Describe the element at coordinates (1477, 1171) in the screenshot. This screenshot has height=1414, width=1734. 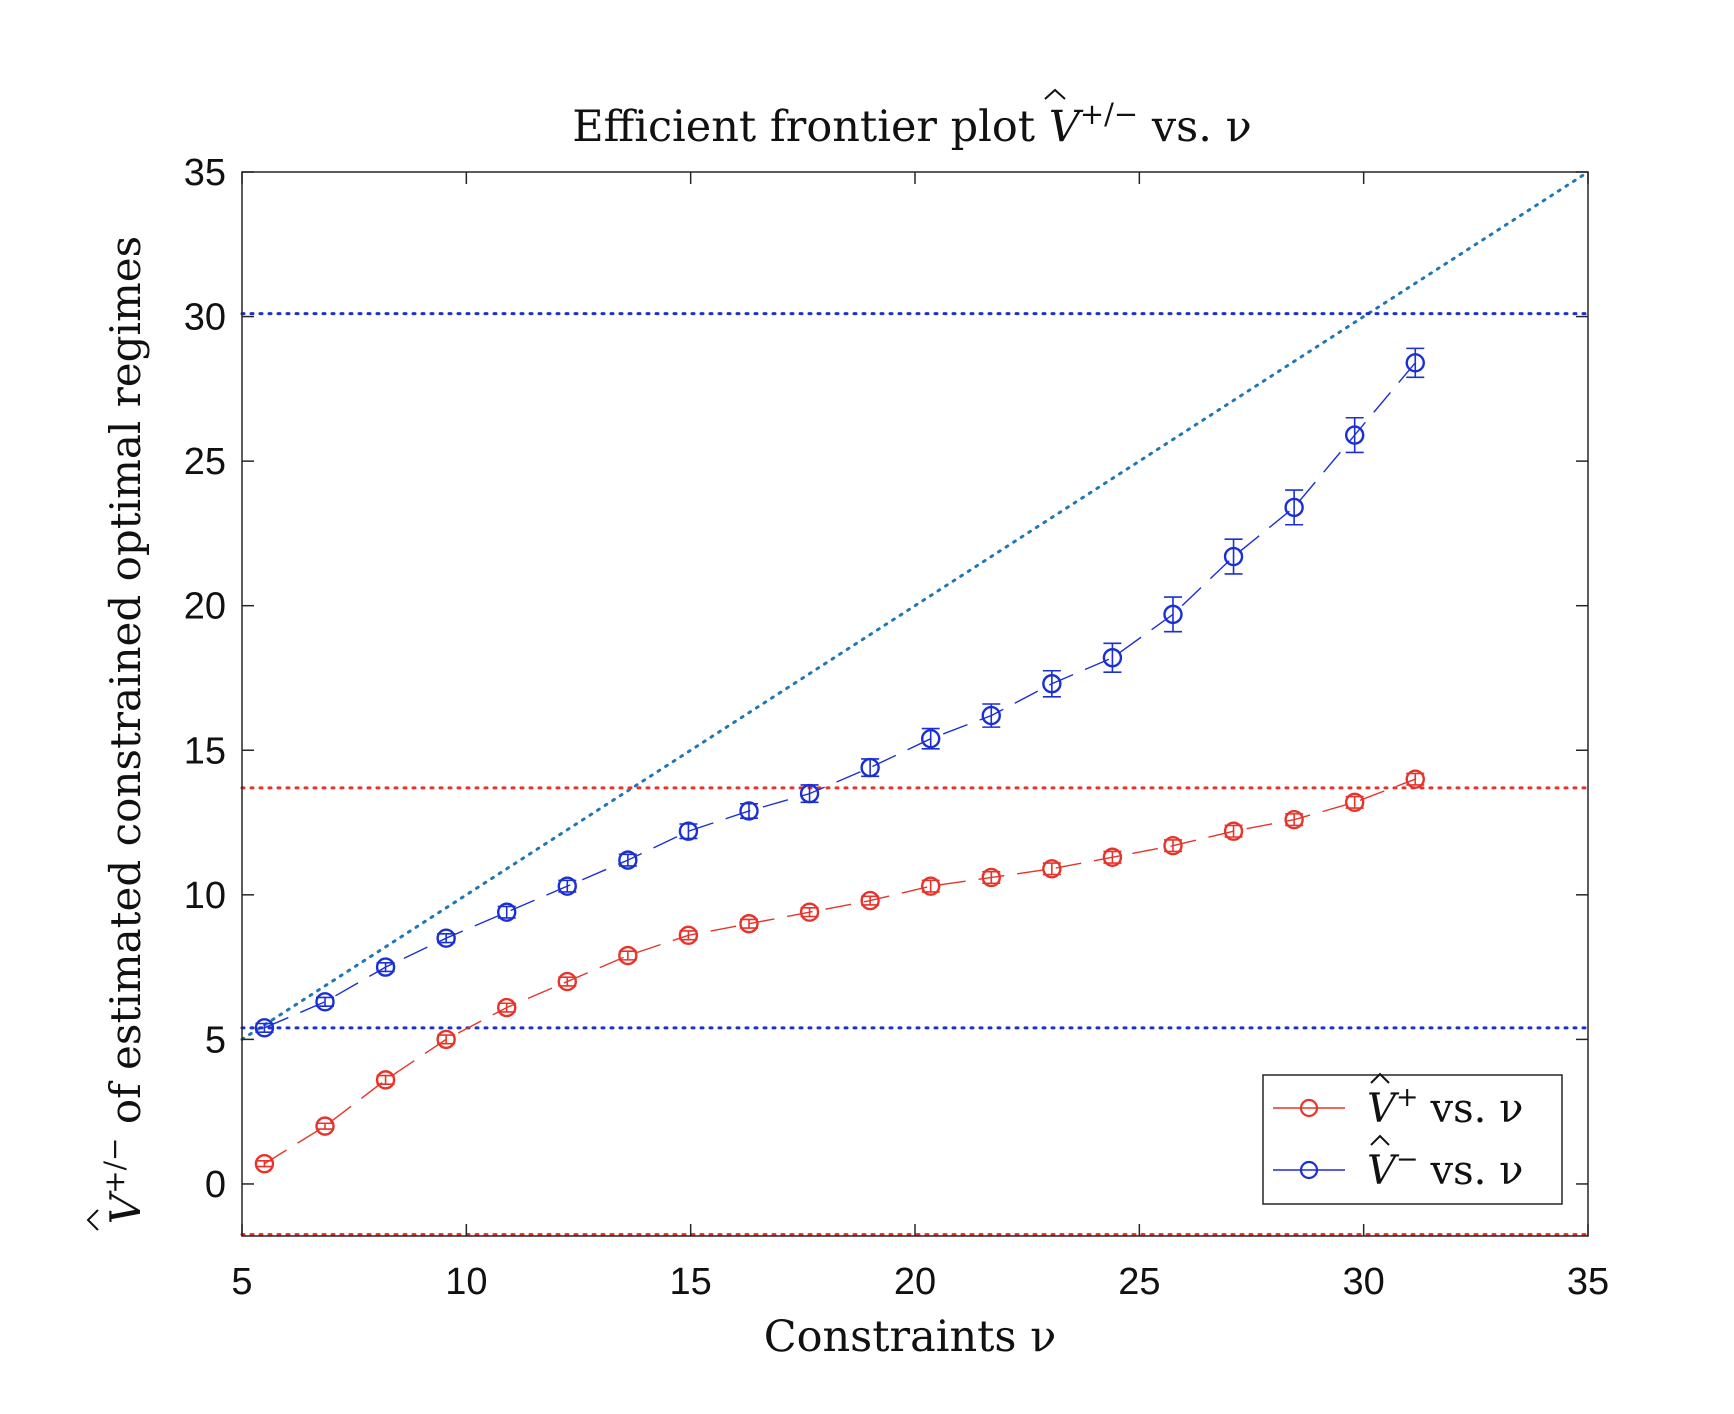
I see `legend-vminus-name: vs. ν` at that location.